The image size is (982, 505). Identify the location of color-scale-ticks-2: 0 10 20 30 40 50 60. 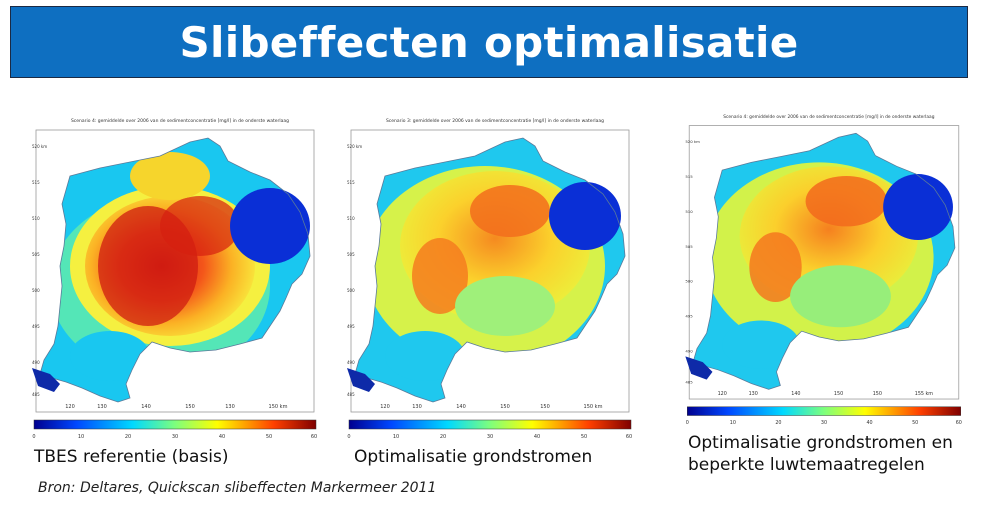
(489, 437).